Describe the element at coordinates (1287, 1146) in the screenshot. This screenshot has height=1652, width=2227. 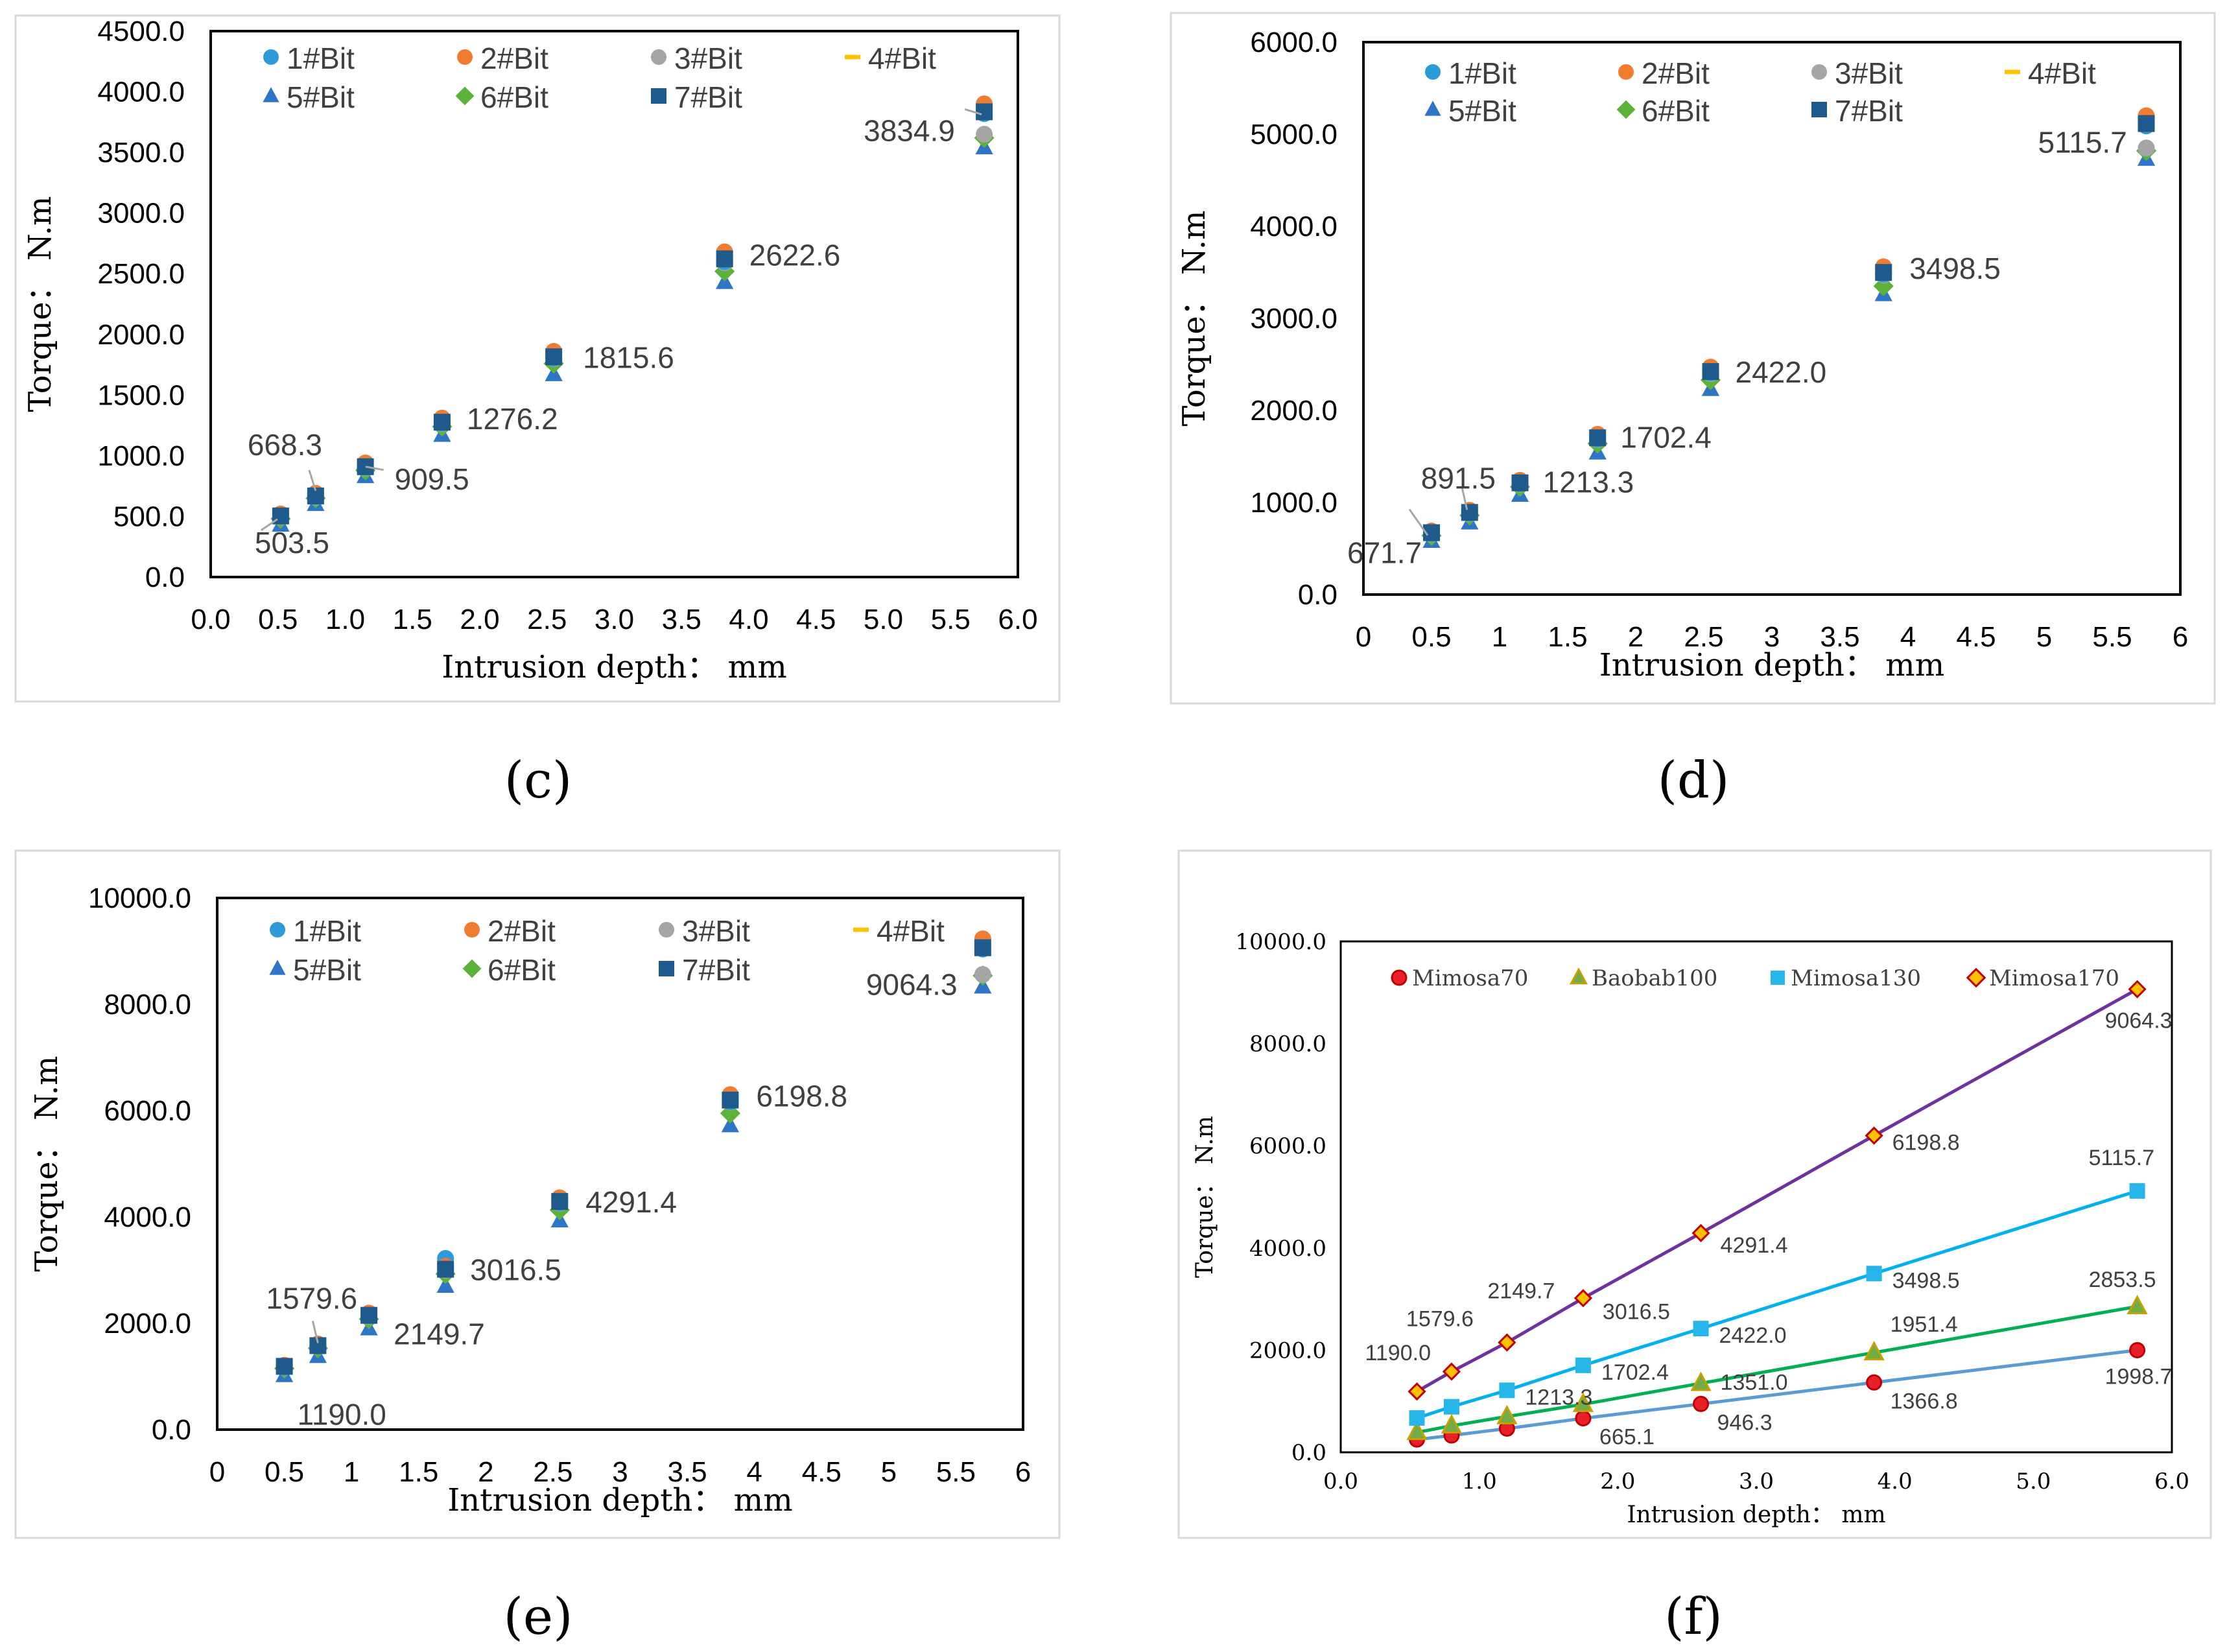
I see `y-tick-label: 6000.0` at that location.